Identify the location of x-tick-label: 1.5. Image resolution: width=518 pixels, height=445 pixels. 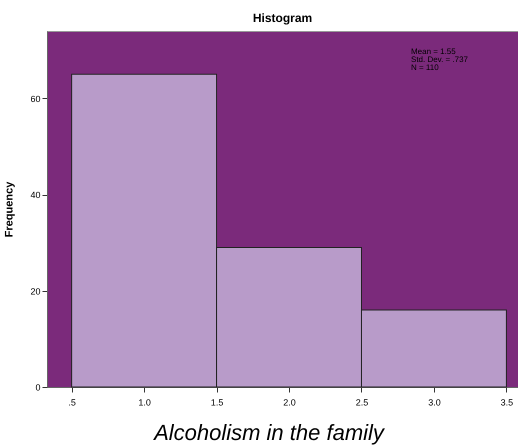
(217, 403).